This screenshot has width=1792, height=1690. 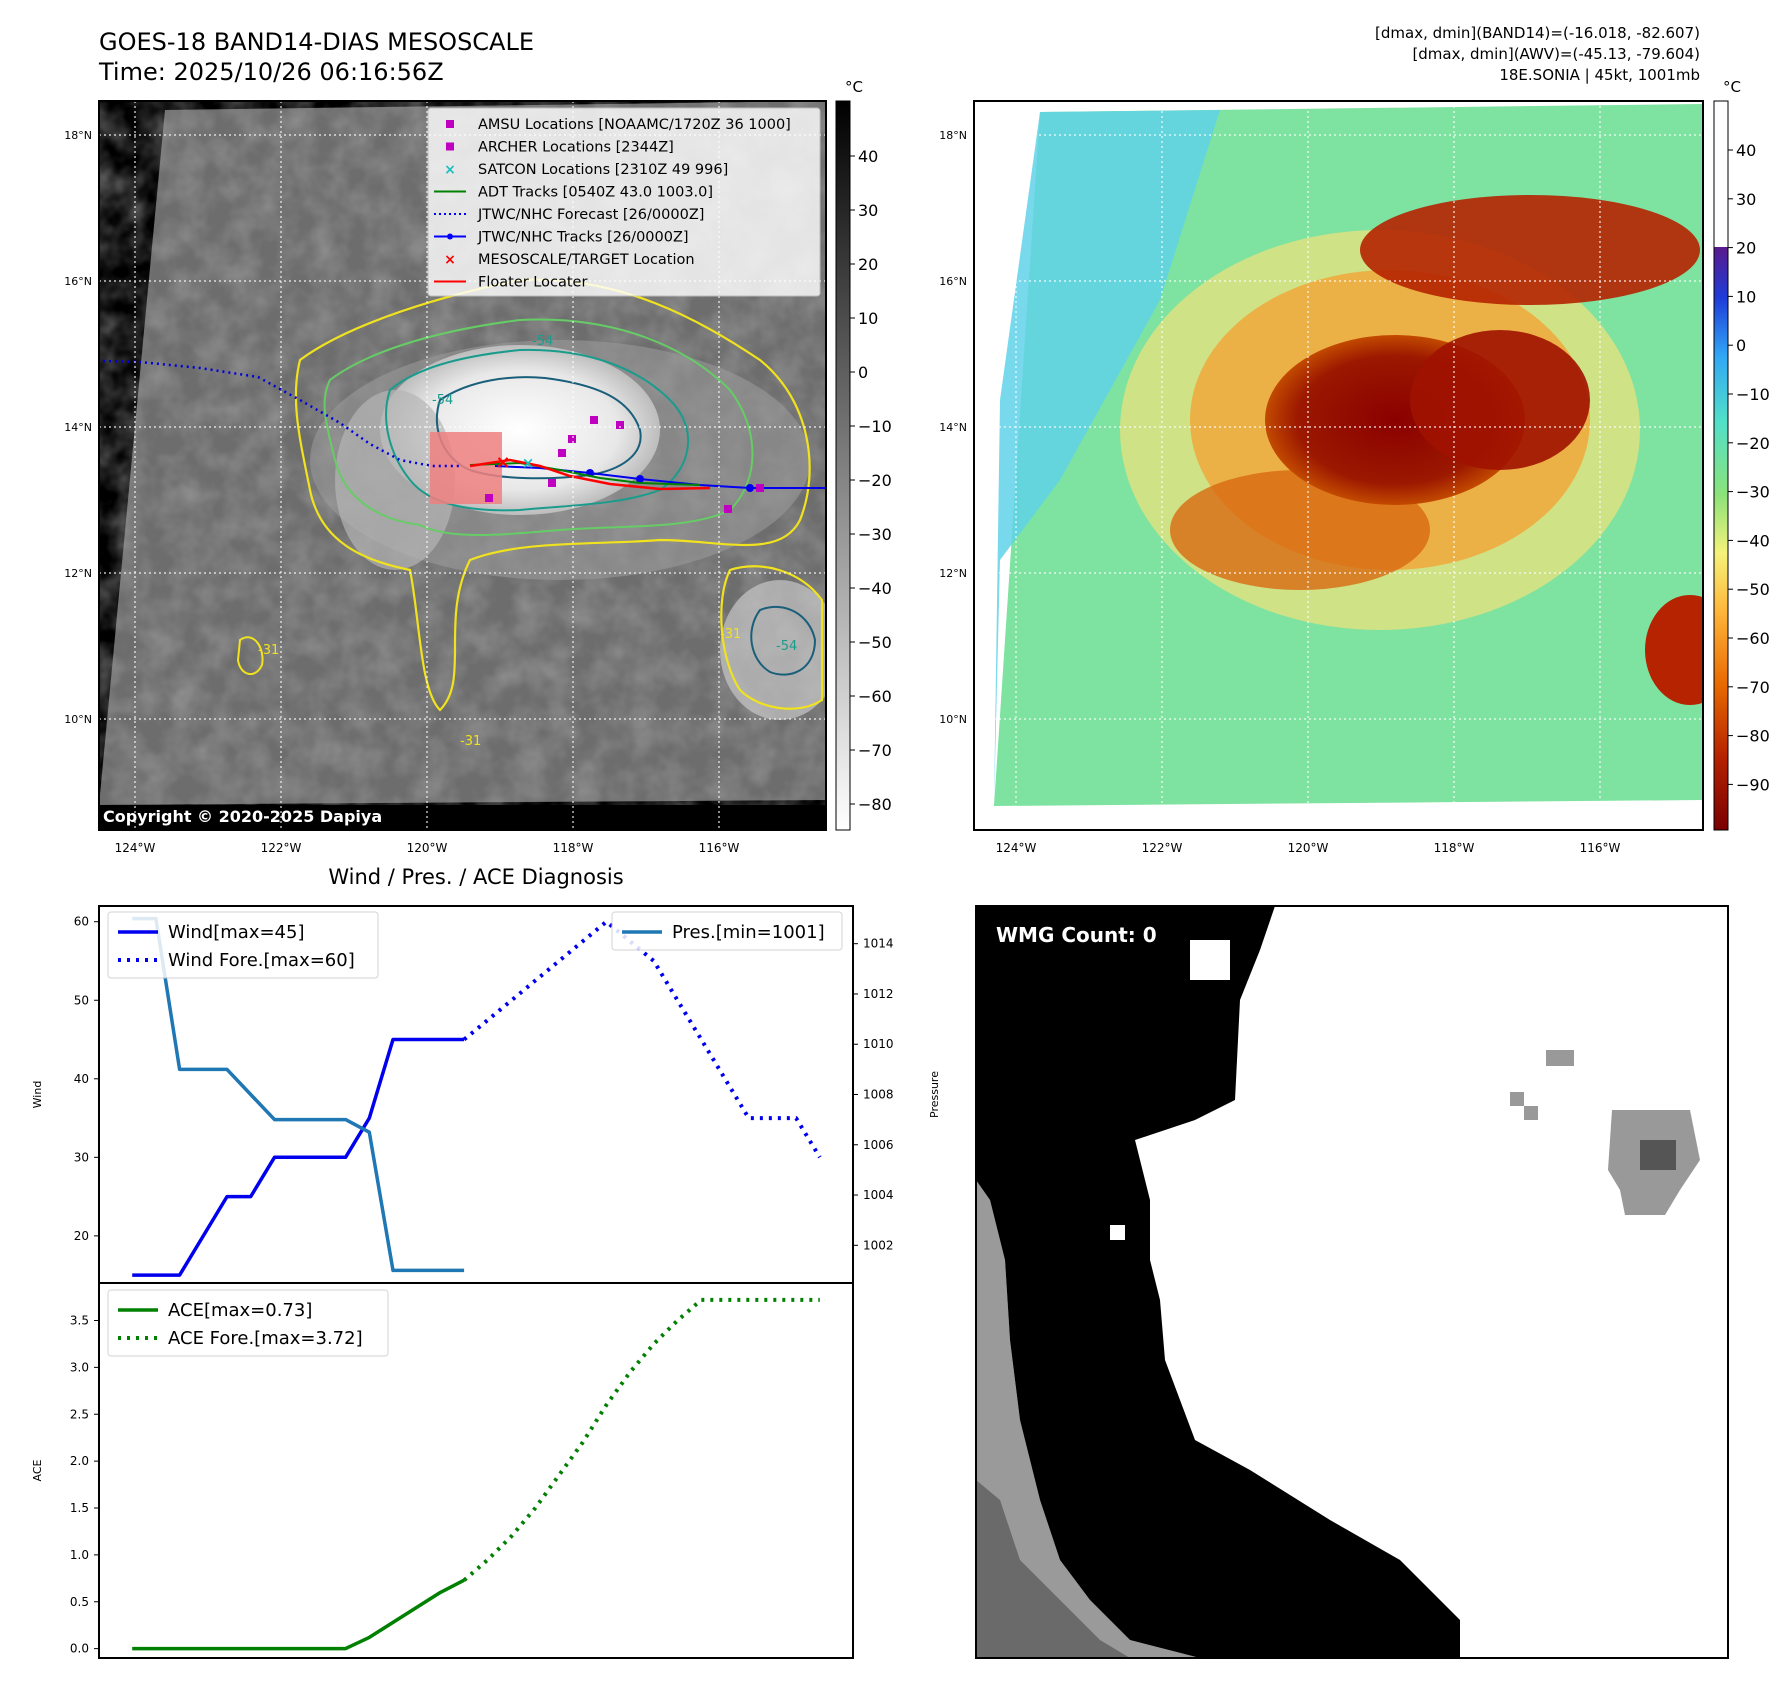 I want to click on y-tick-label: 50, so click(x=81, y=1000).